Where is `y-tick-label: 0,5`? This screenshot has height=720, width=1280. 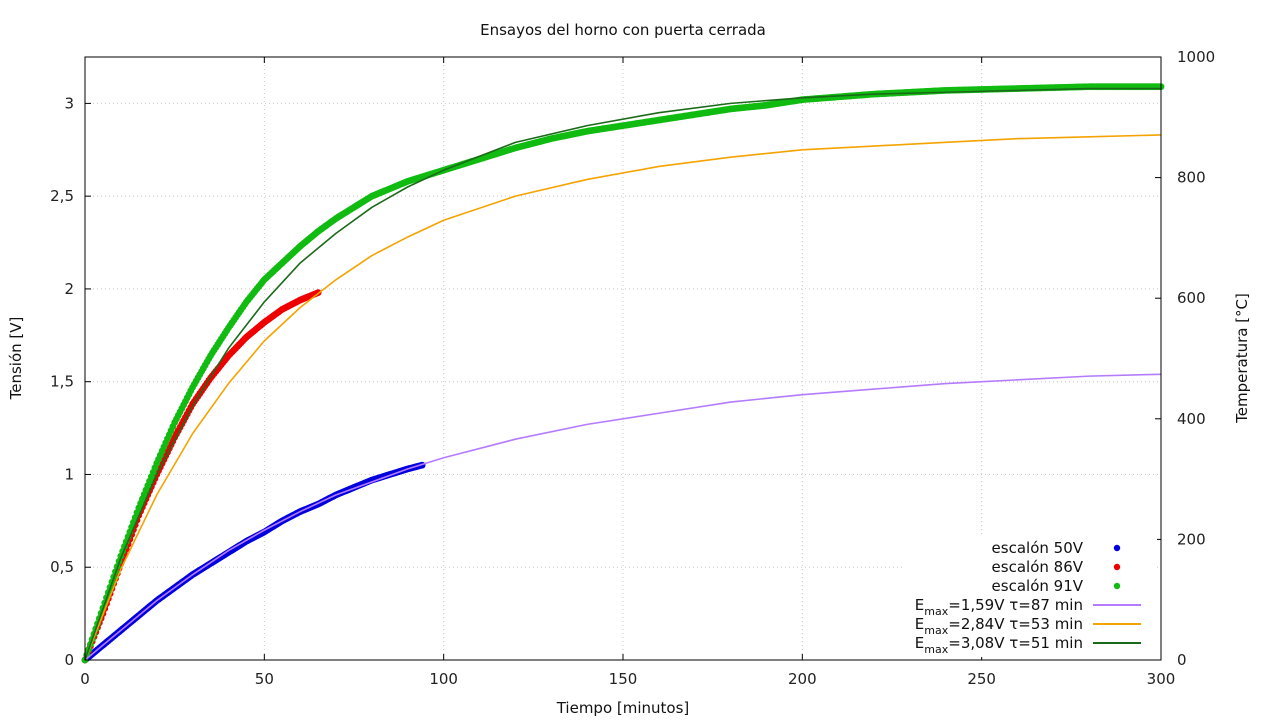 y-tick-label: 0,5 is located at coordinates (62, 567).